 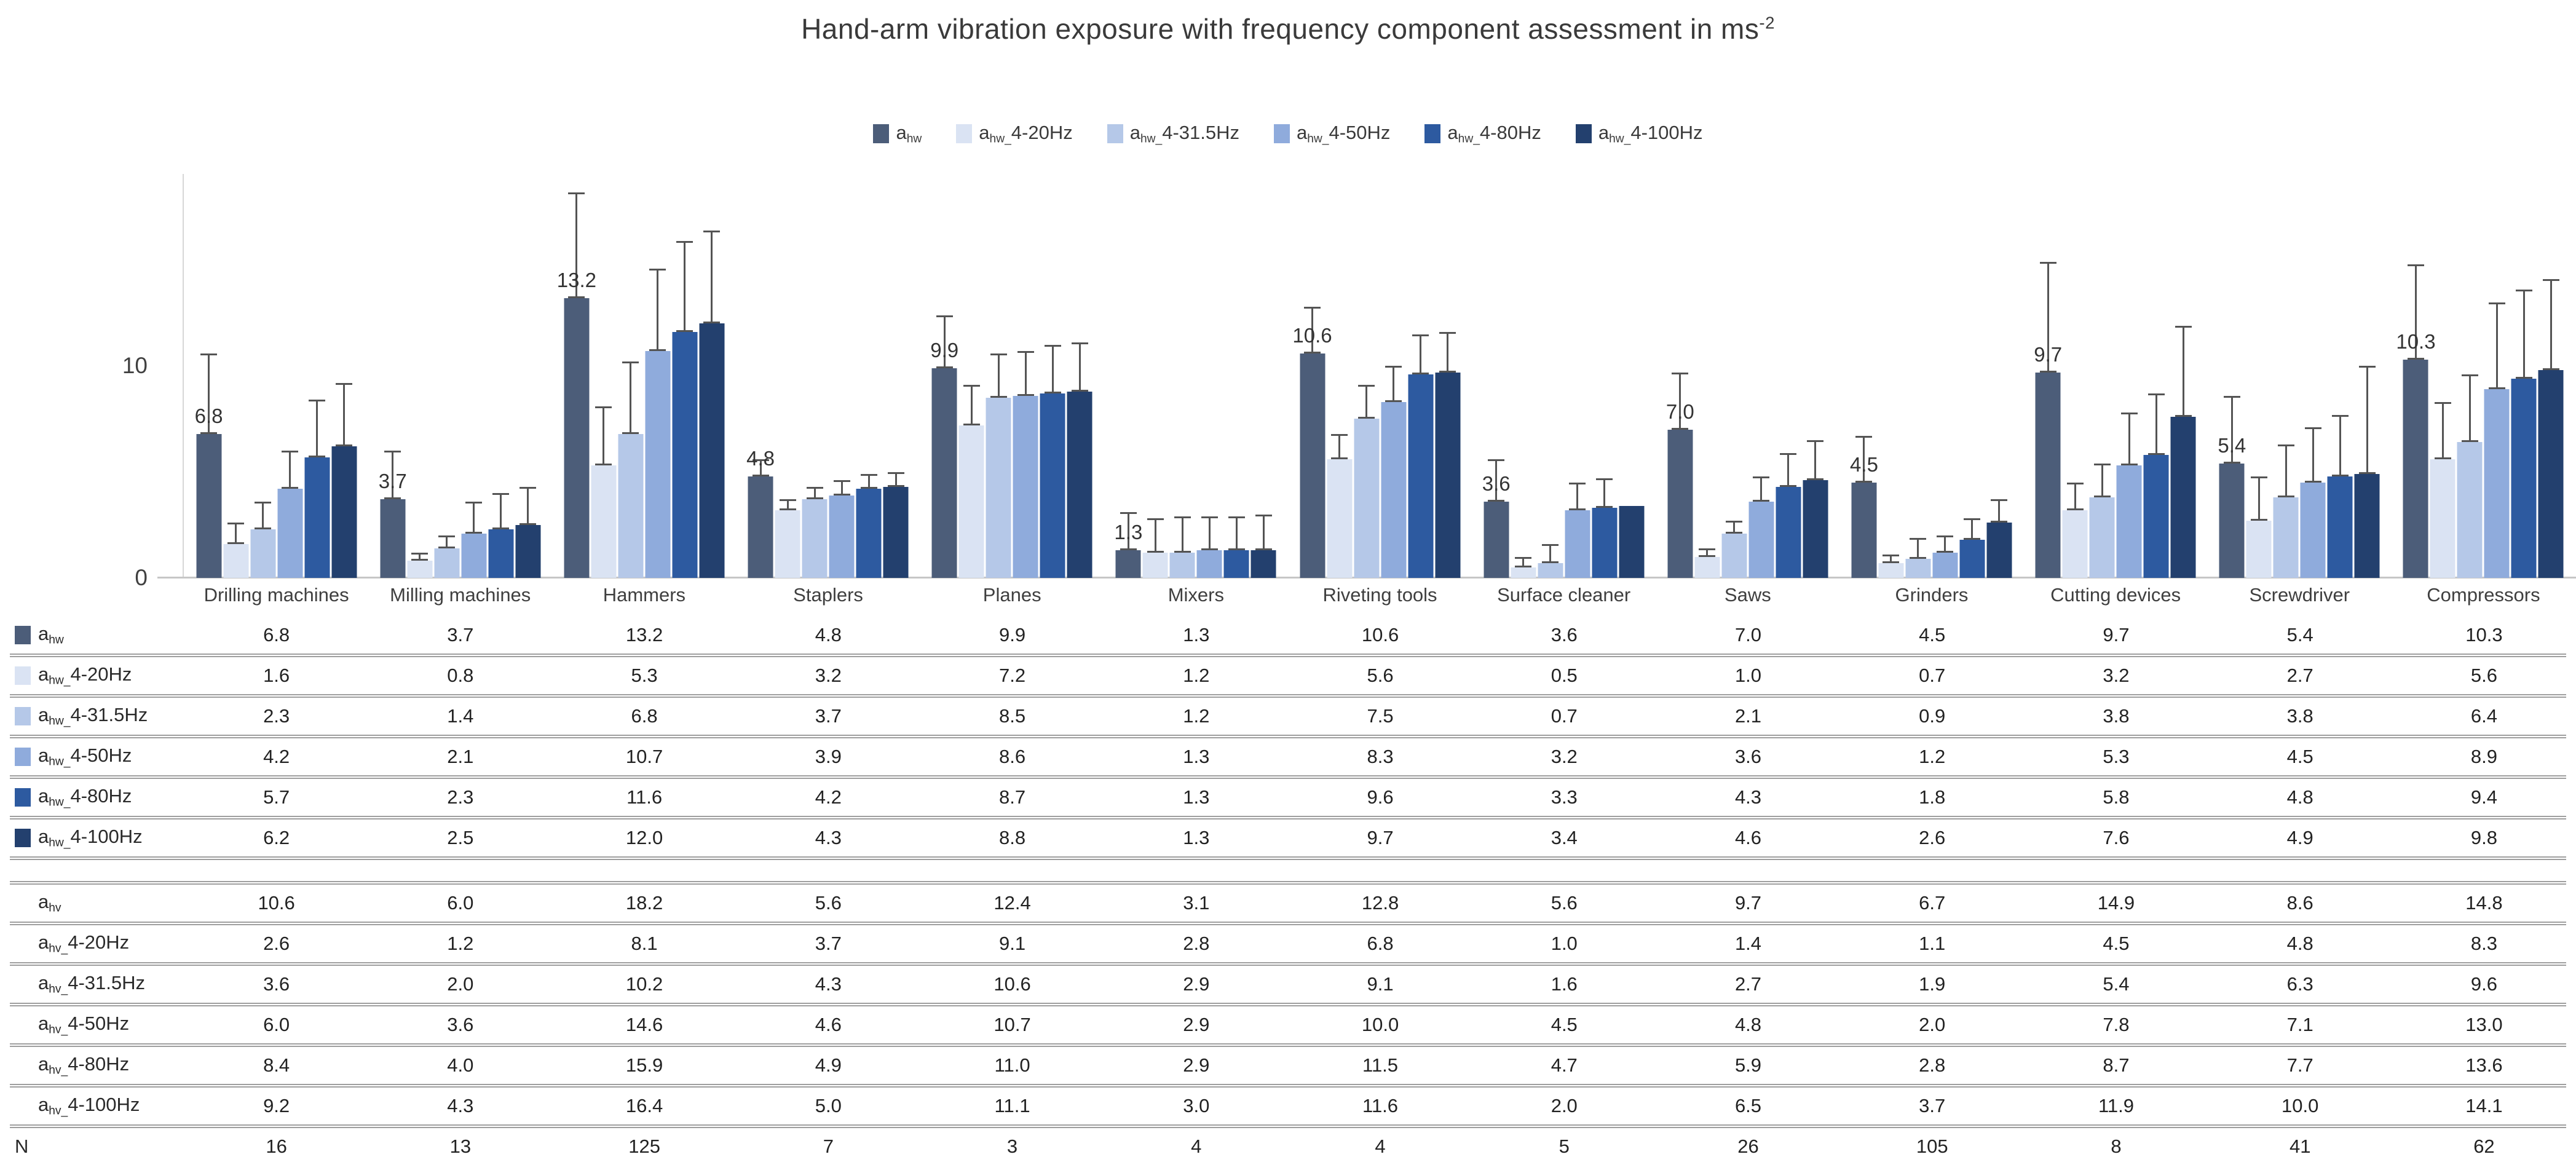 What do you see at coordinates (2484, 1065) in the screenshot?
I see `table-row-hv-4-value-12: 13.6` at bounding box center [2484, 1065].